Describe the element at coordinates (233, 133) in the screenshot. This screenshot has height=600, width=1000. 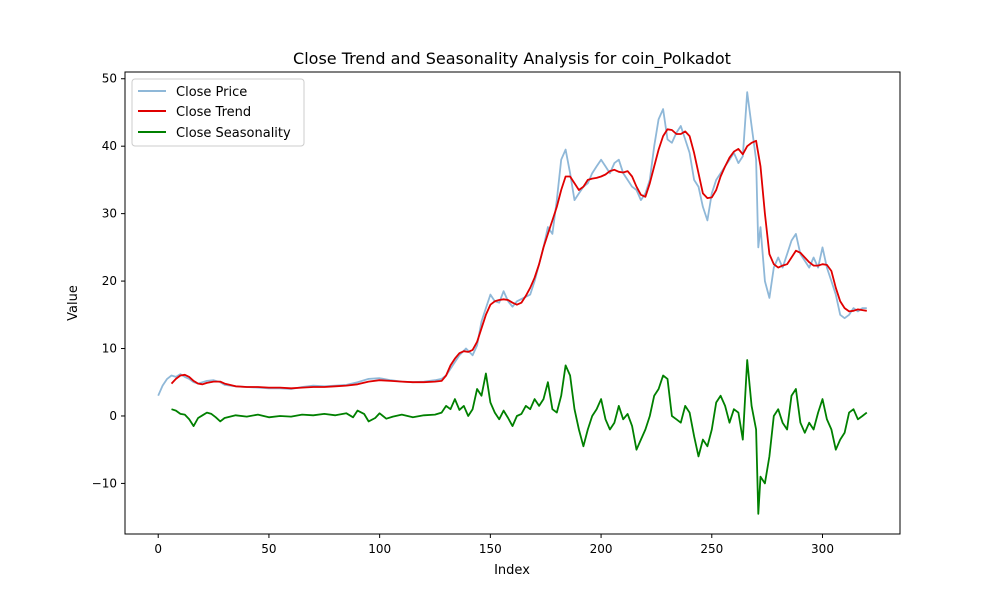
I see `legend-label-close-seasonality: Close Seasonality` at that location.